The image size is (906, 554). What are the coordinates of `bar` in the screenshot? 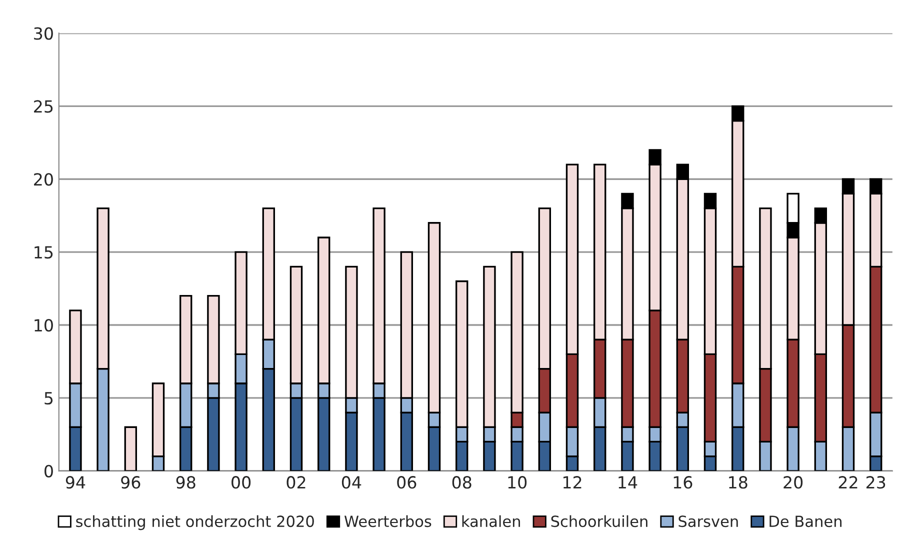 It's located at (131, 448).